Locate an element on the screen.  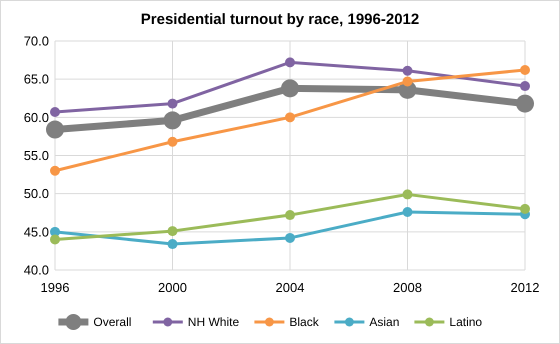
y-tick-label: 50.0 is located at coordinates (36, 194).